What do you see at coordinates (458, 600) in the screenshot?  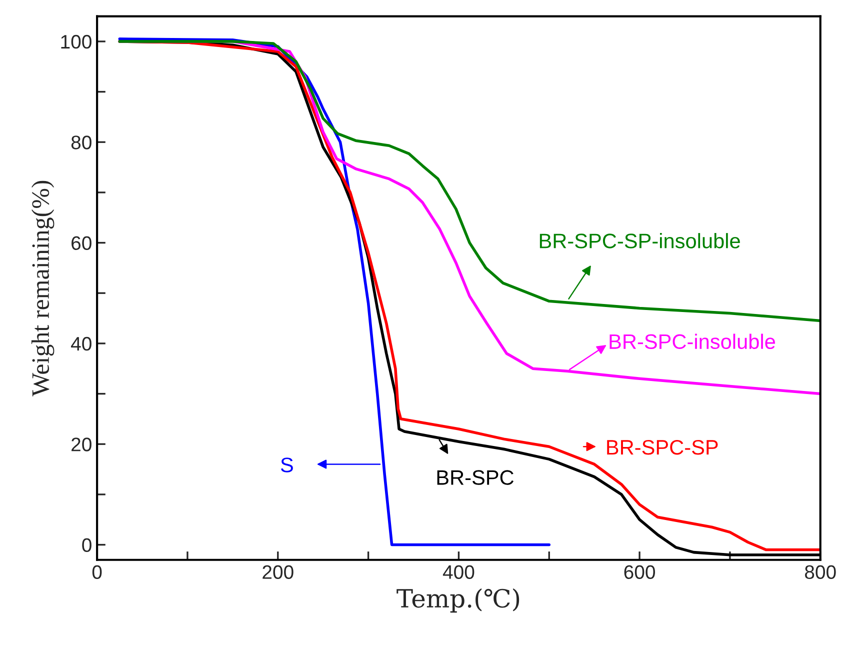 I see `x-axis-title: Temp.(℃)` at bounding box center [458, 600].